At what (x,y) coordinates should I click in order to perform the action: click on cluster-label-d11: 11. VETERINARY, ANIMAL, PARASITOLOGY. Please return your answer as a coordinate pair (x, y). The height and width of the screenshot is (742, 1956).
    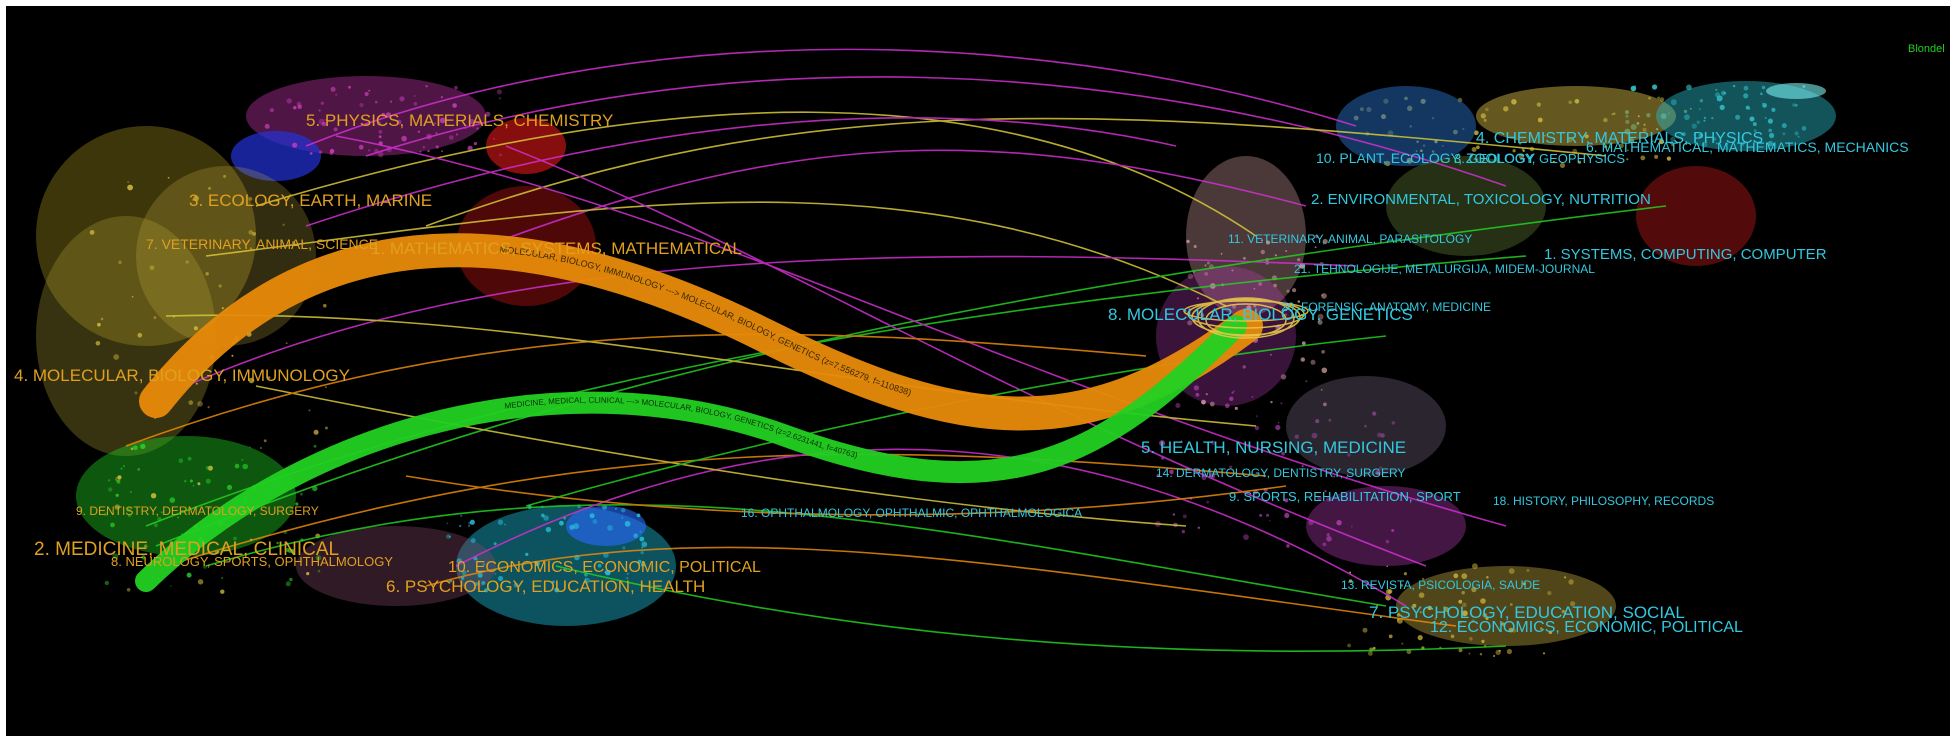
    Looking at the image, I should click on (1350, 239).